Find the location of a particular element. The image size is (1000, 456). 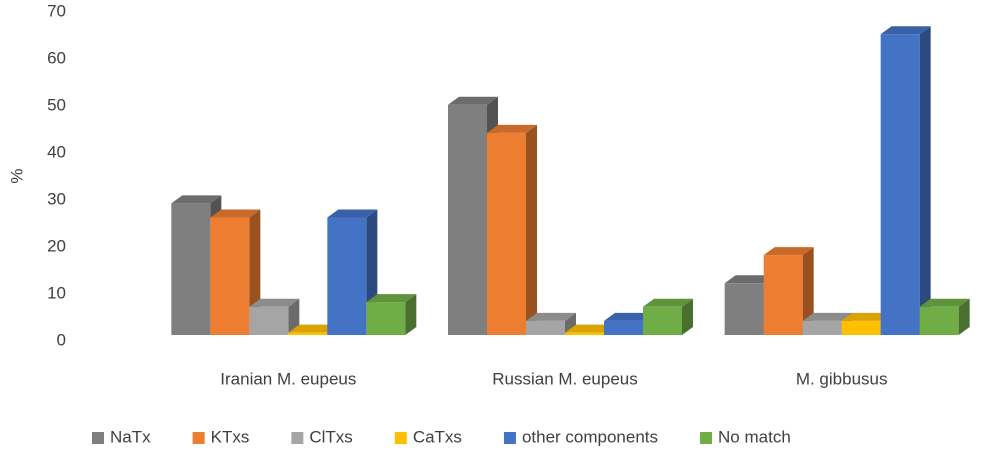

legend-label: ClTxs is located at coordinates (330, 436).